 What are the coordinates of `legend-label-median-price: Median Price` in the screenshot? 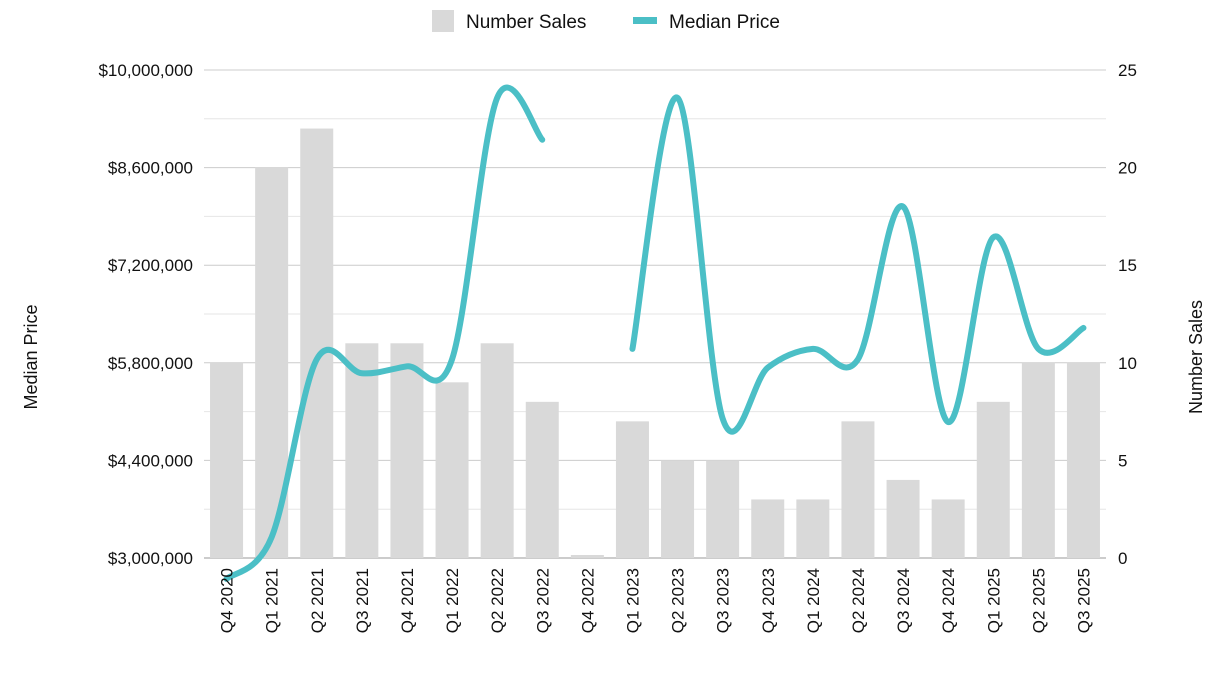 It's located at (724, 22).